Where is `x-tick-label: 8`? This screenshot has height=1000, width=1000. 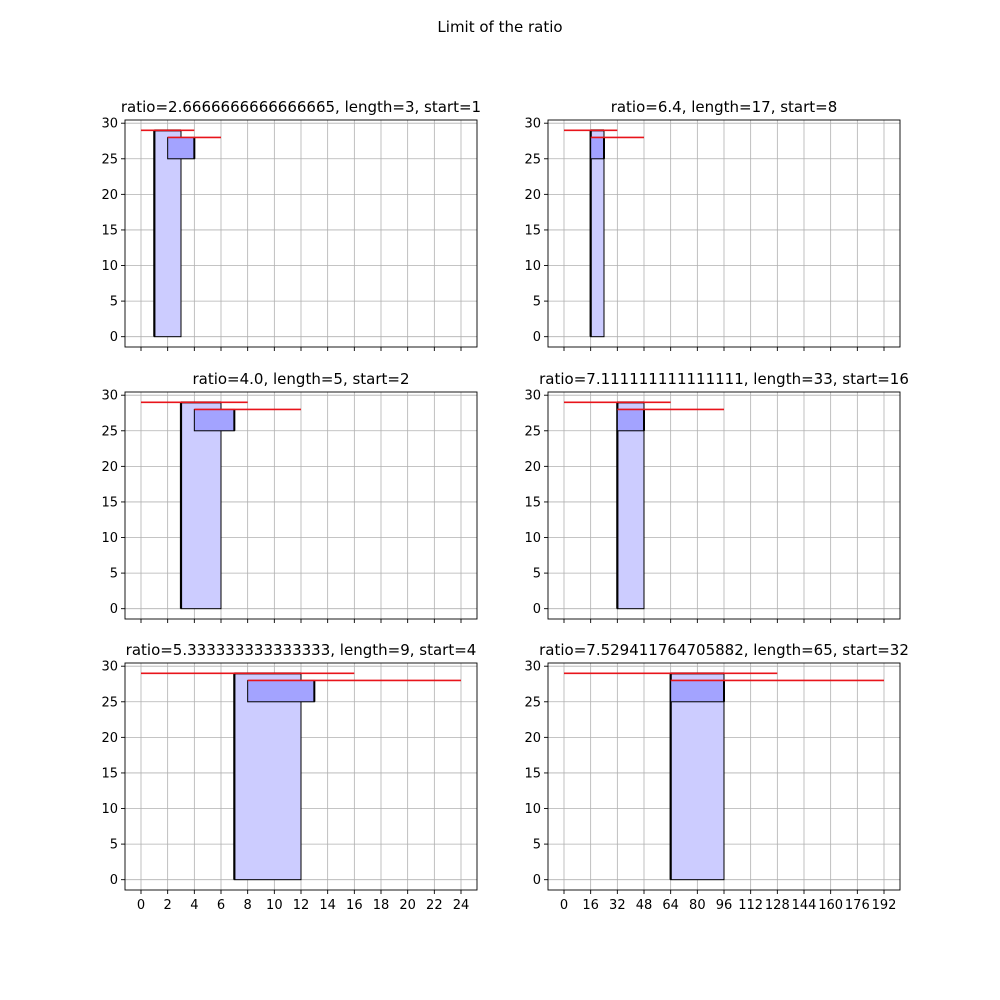
x-tick-label: 8 is located at coordinates (248, 905).